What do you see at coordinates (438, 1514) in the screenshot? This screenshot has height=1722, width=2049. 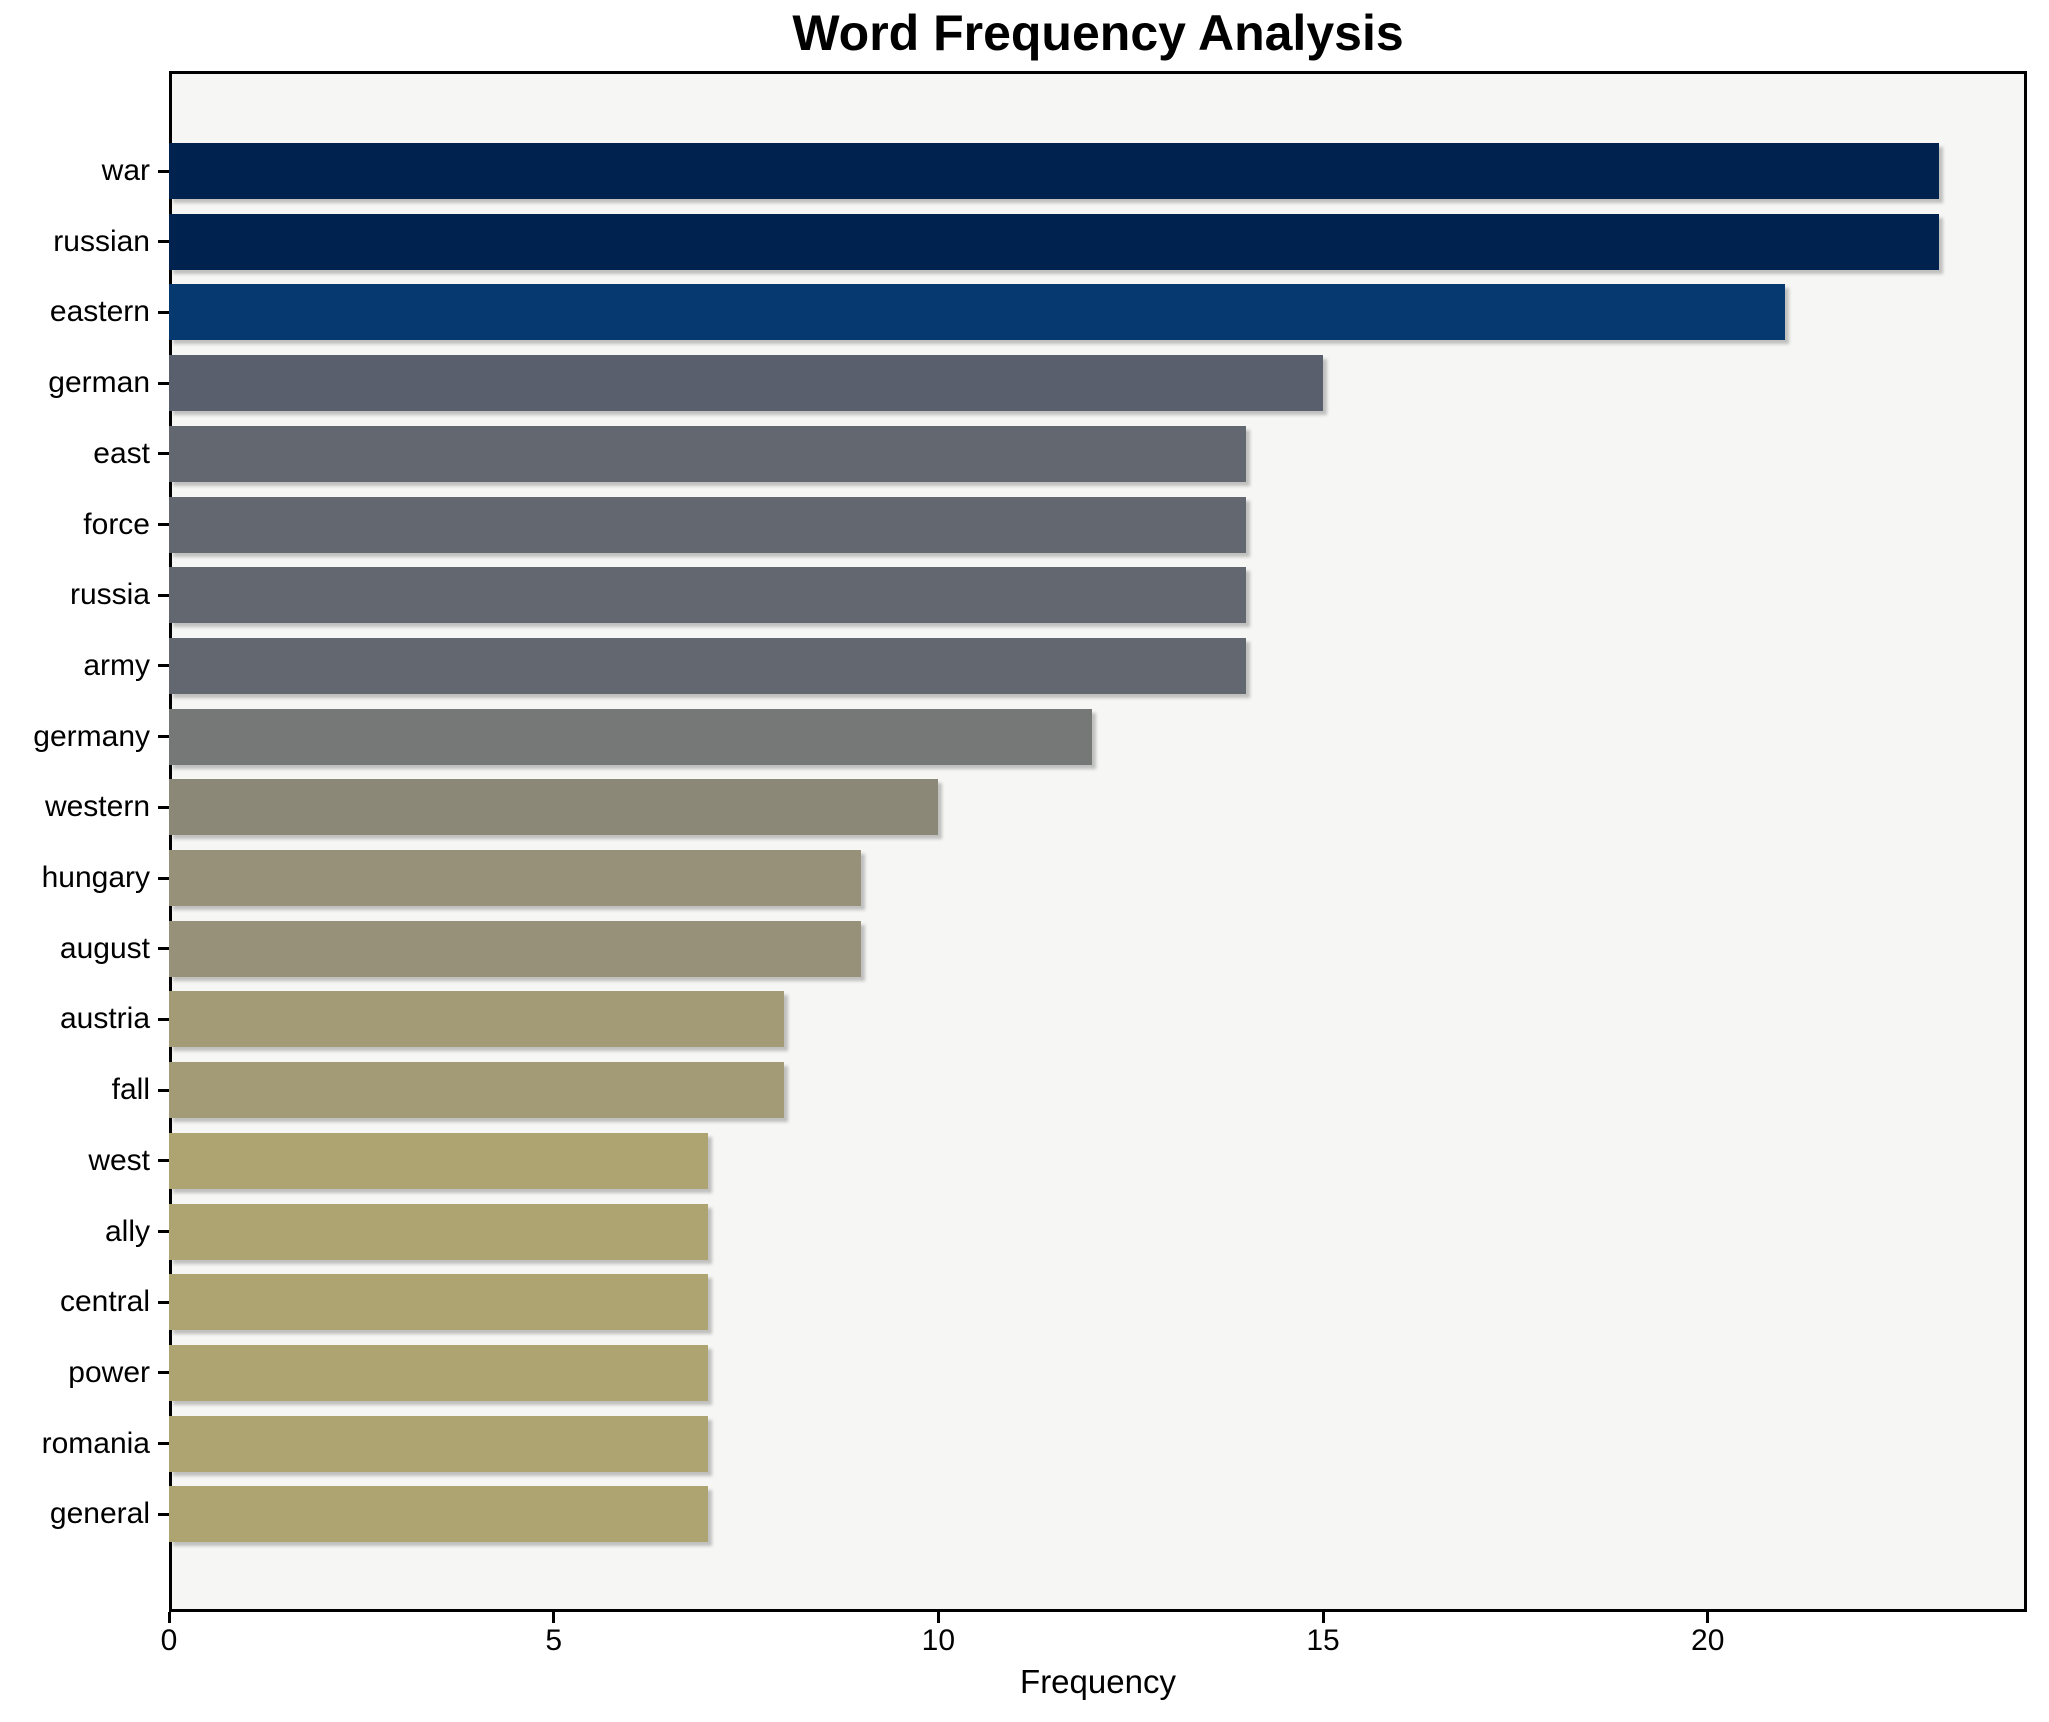 I see `bar-general` at bounding box center [438, 1514].